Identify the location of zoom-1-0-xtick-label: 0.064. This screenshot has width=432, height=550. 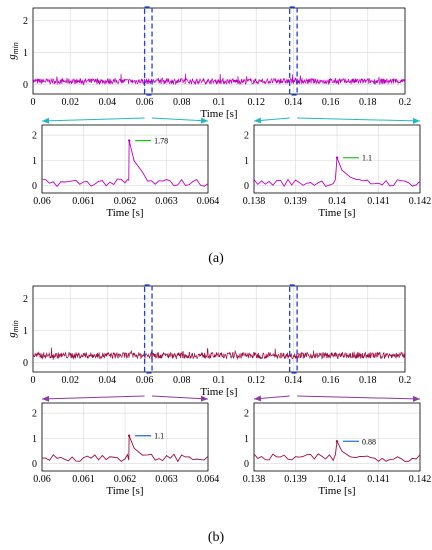
(208, 479).